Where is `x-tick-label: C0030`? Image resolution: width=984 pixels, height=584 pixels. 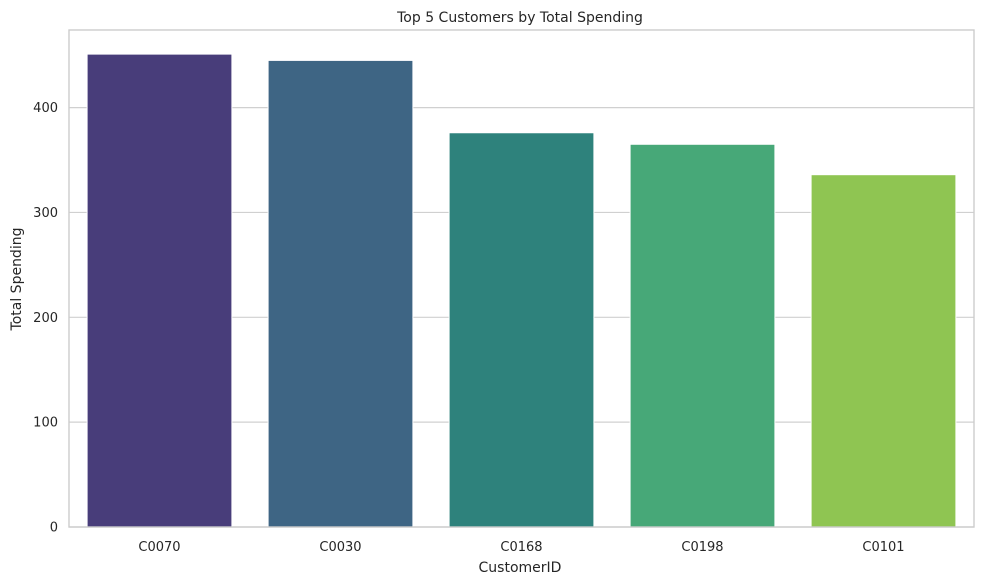
x-tick-label: C0030 is located at coordinates (340, 547).